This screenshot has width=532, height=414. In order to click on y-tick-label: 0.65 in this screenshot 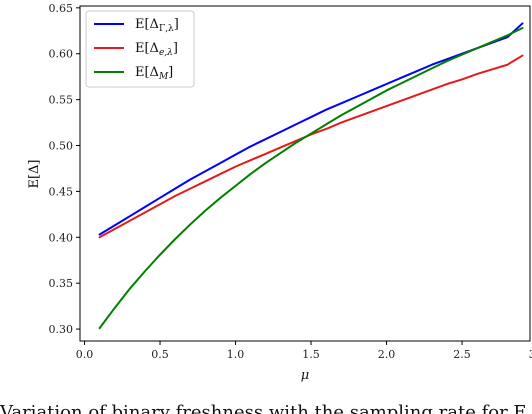, I will do `click(61, 8)`.